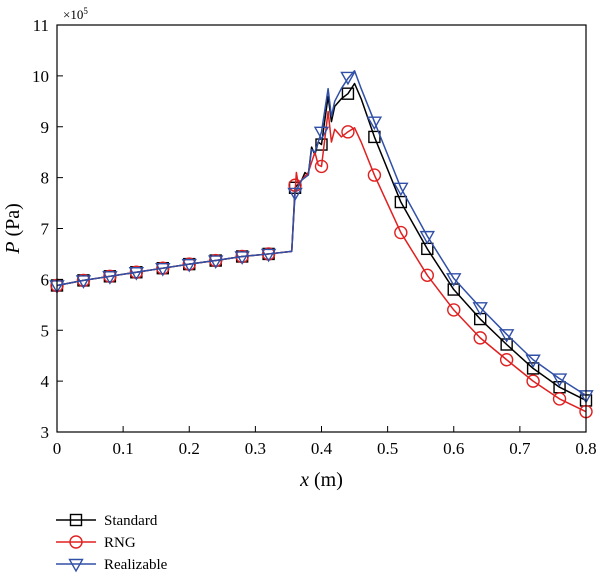 The width and height of the screenshot is (600, 576). Describe the element at coordinates (120, 543) in the screenshot. I see `legend-label-rng: RNG` at that location.